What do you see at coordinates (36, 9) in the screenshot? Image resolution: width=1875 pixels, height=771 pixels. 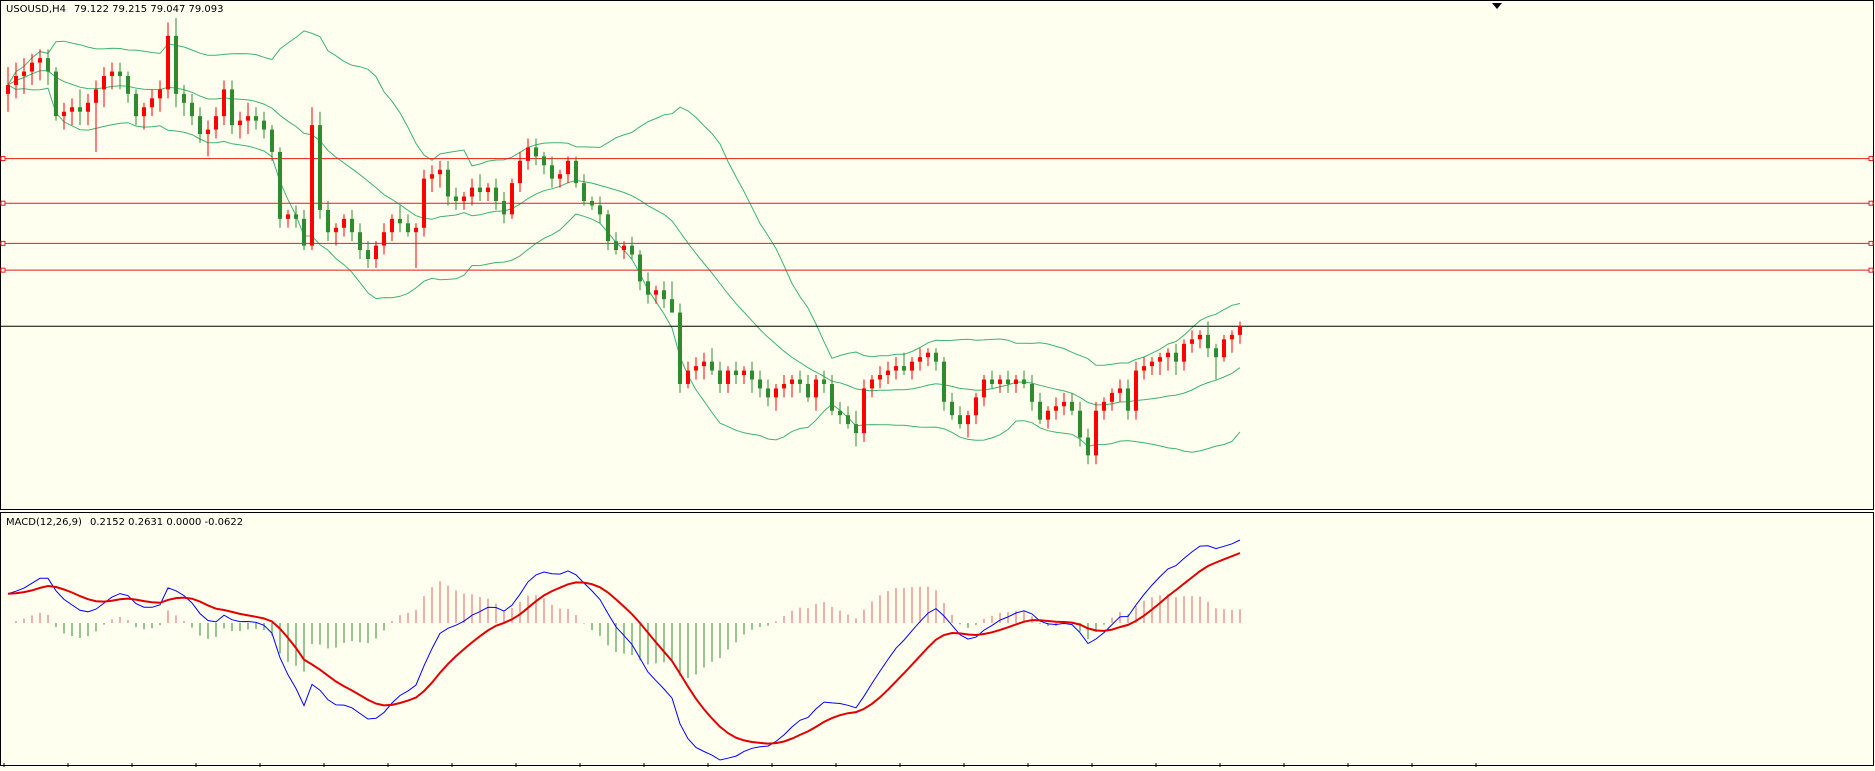 I see `symbol-label: USOUSD,H4` at bounding box center [36, 9].